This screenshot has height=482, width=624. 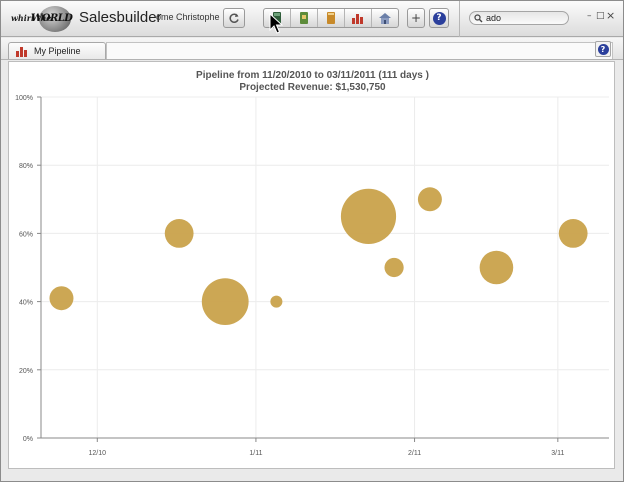 What do you see at coordinates (26, 303) in the screenshot?
I see `y-tick-label: 40%` at bounding box center [26, 303].